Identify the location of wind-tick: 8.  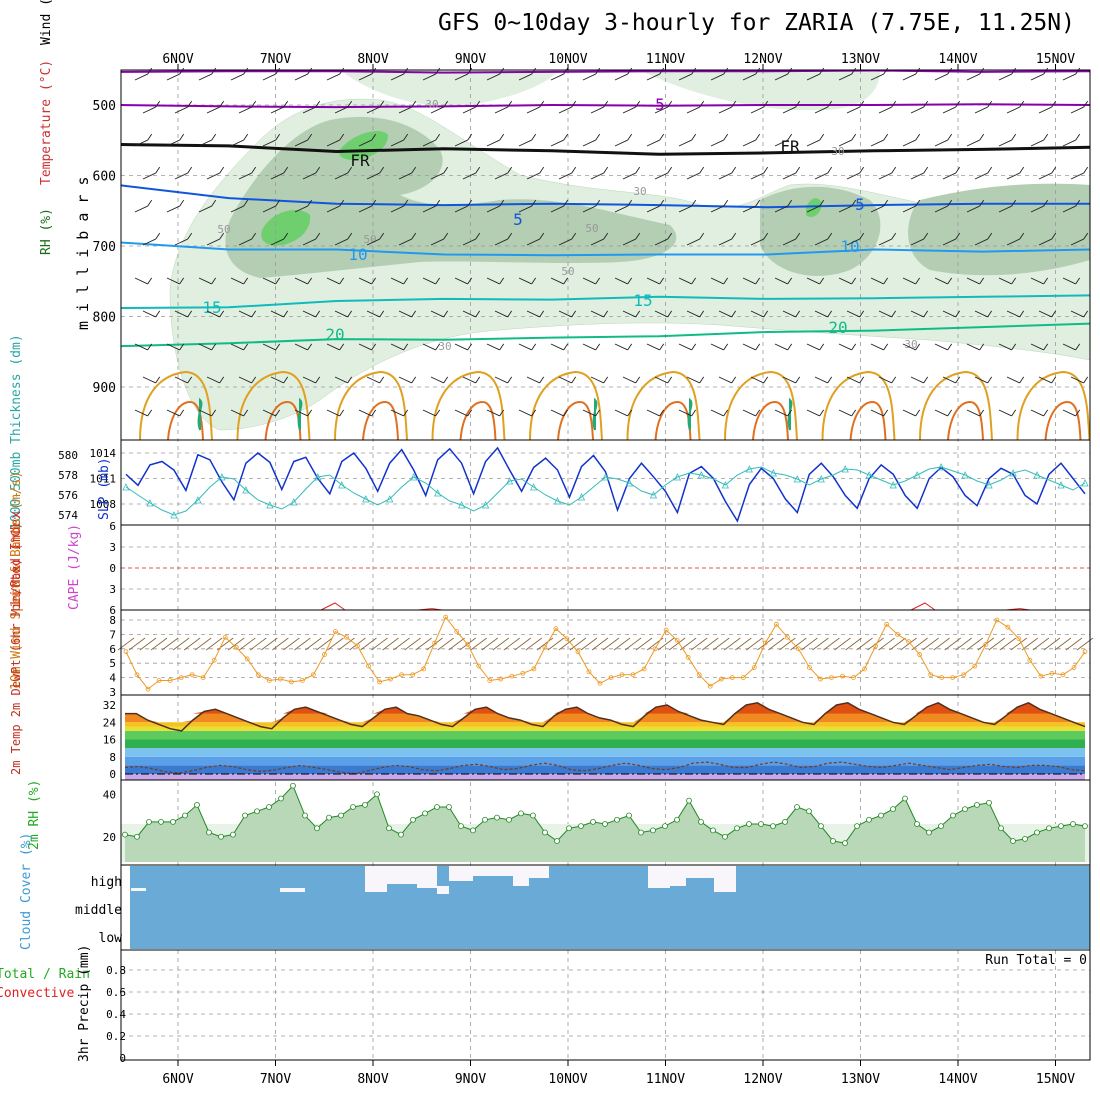
(112, 620).